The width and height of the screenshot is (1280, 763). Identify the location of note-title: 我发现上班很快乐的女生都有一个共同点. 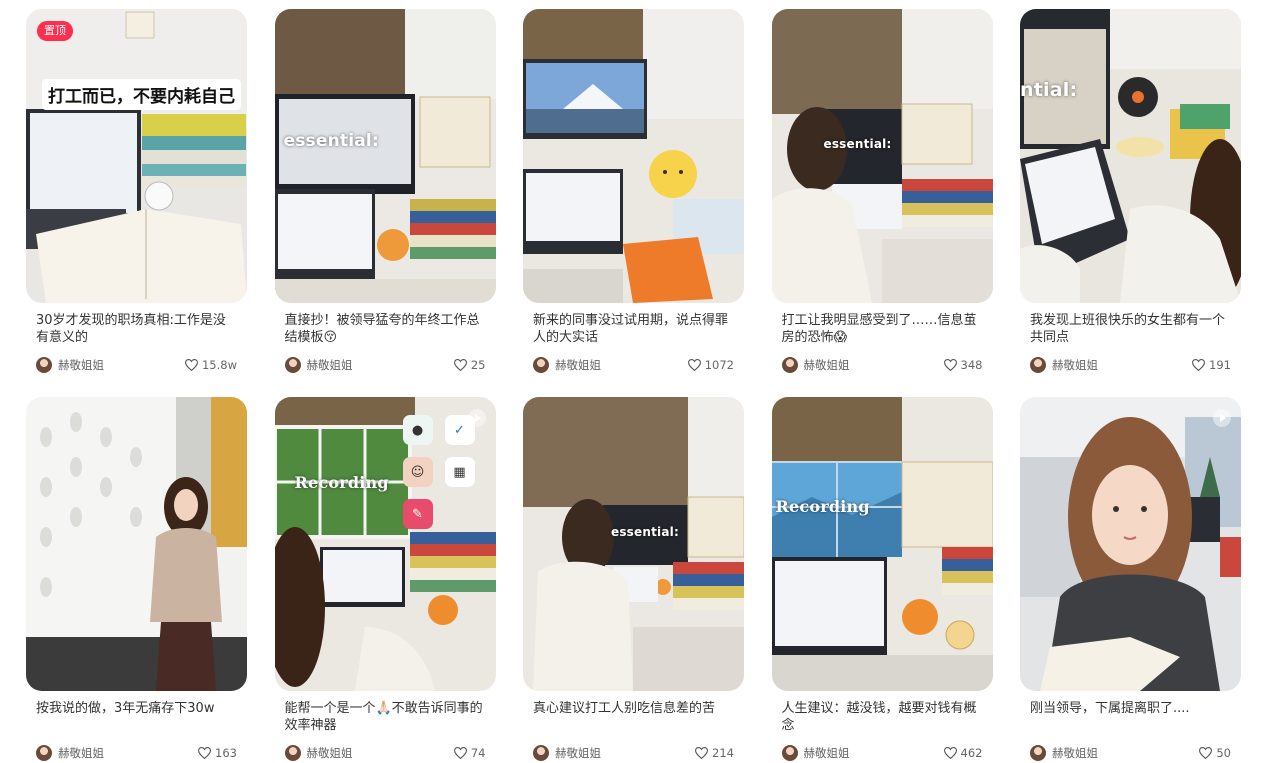
(1128, 329).